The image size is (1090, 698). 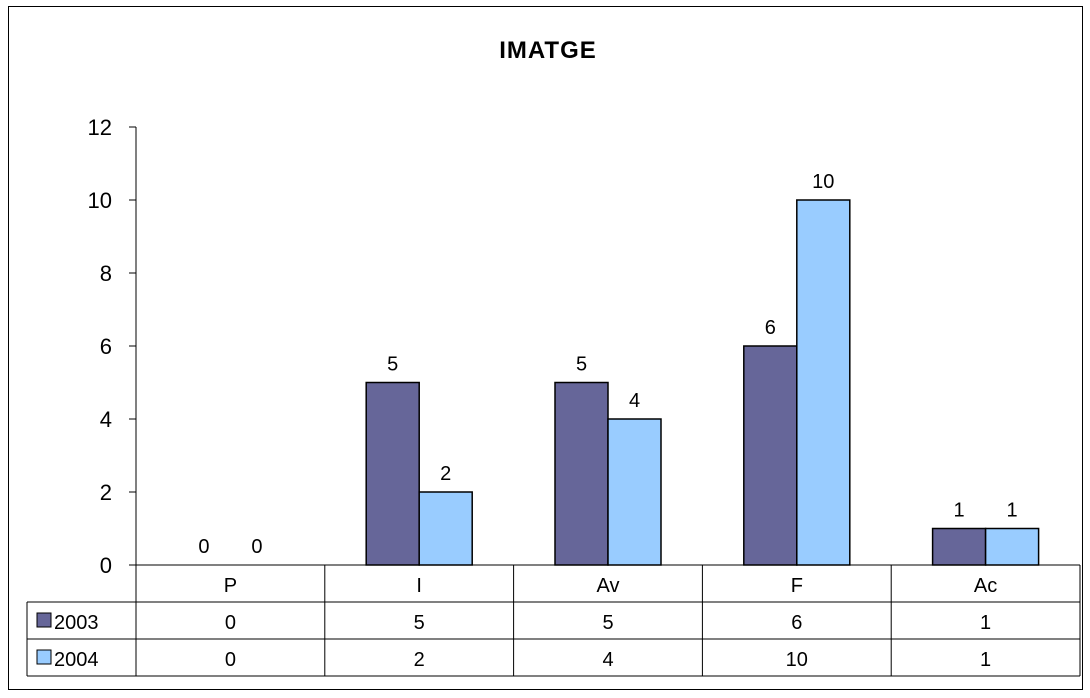 I want to click on y-tick-label: 8, so click(x=106, y=273).